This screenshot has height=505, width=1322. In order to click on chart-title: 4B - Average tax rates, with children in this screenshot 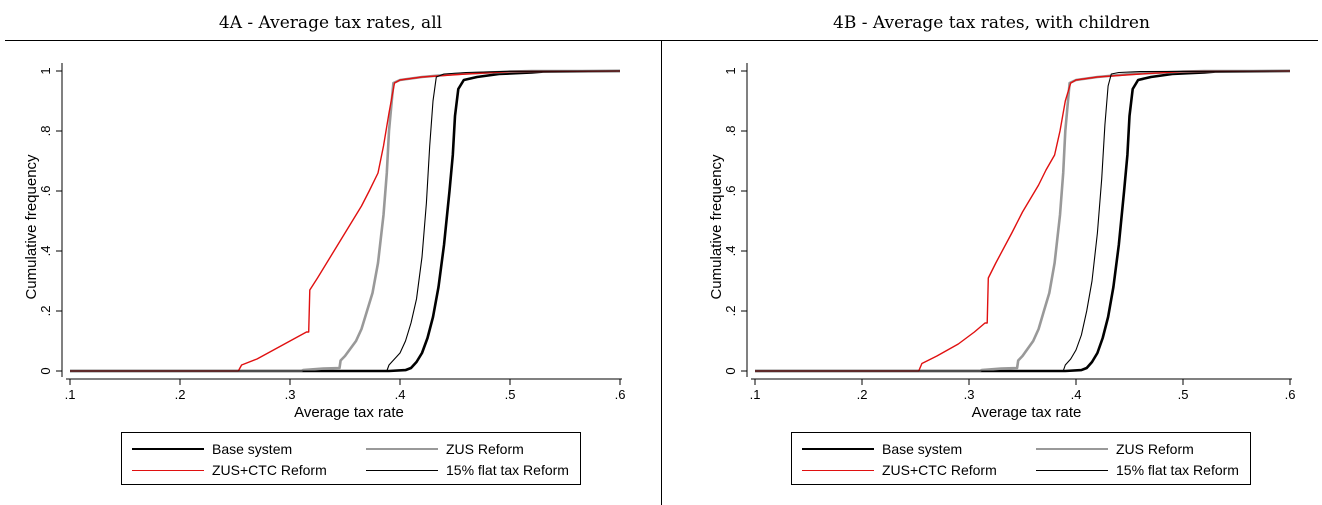, I will do `click(991, 23)`.